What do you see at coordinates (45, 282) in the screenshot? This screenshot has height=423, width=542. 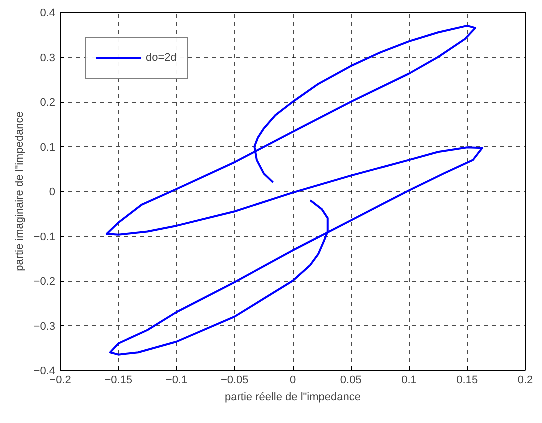 I see `y-tick-label: −0.2` at bounding box center [45, 282].